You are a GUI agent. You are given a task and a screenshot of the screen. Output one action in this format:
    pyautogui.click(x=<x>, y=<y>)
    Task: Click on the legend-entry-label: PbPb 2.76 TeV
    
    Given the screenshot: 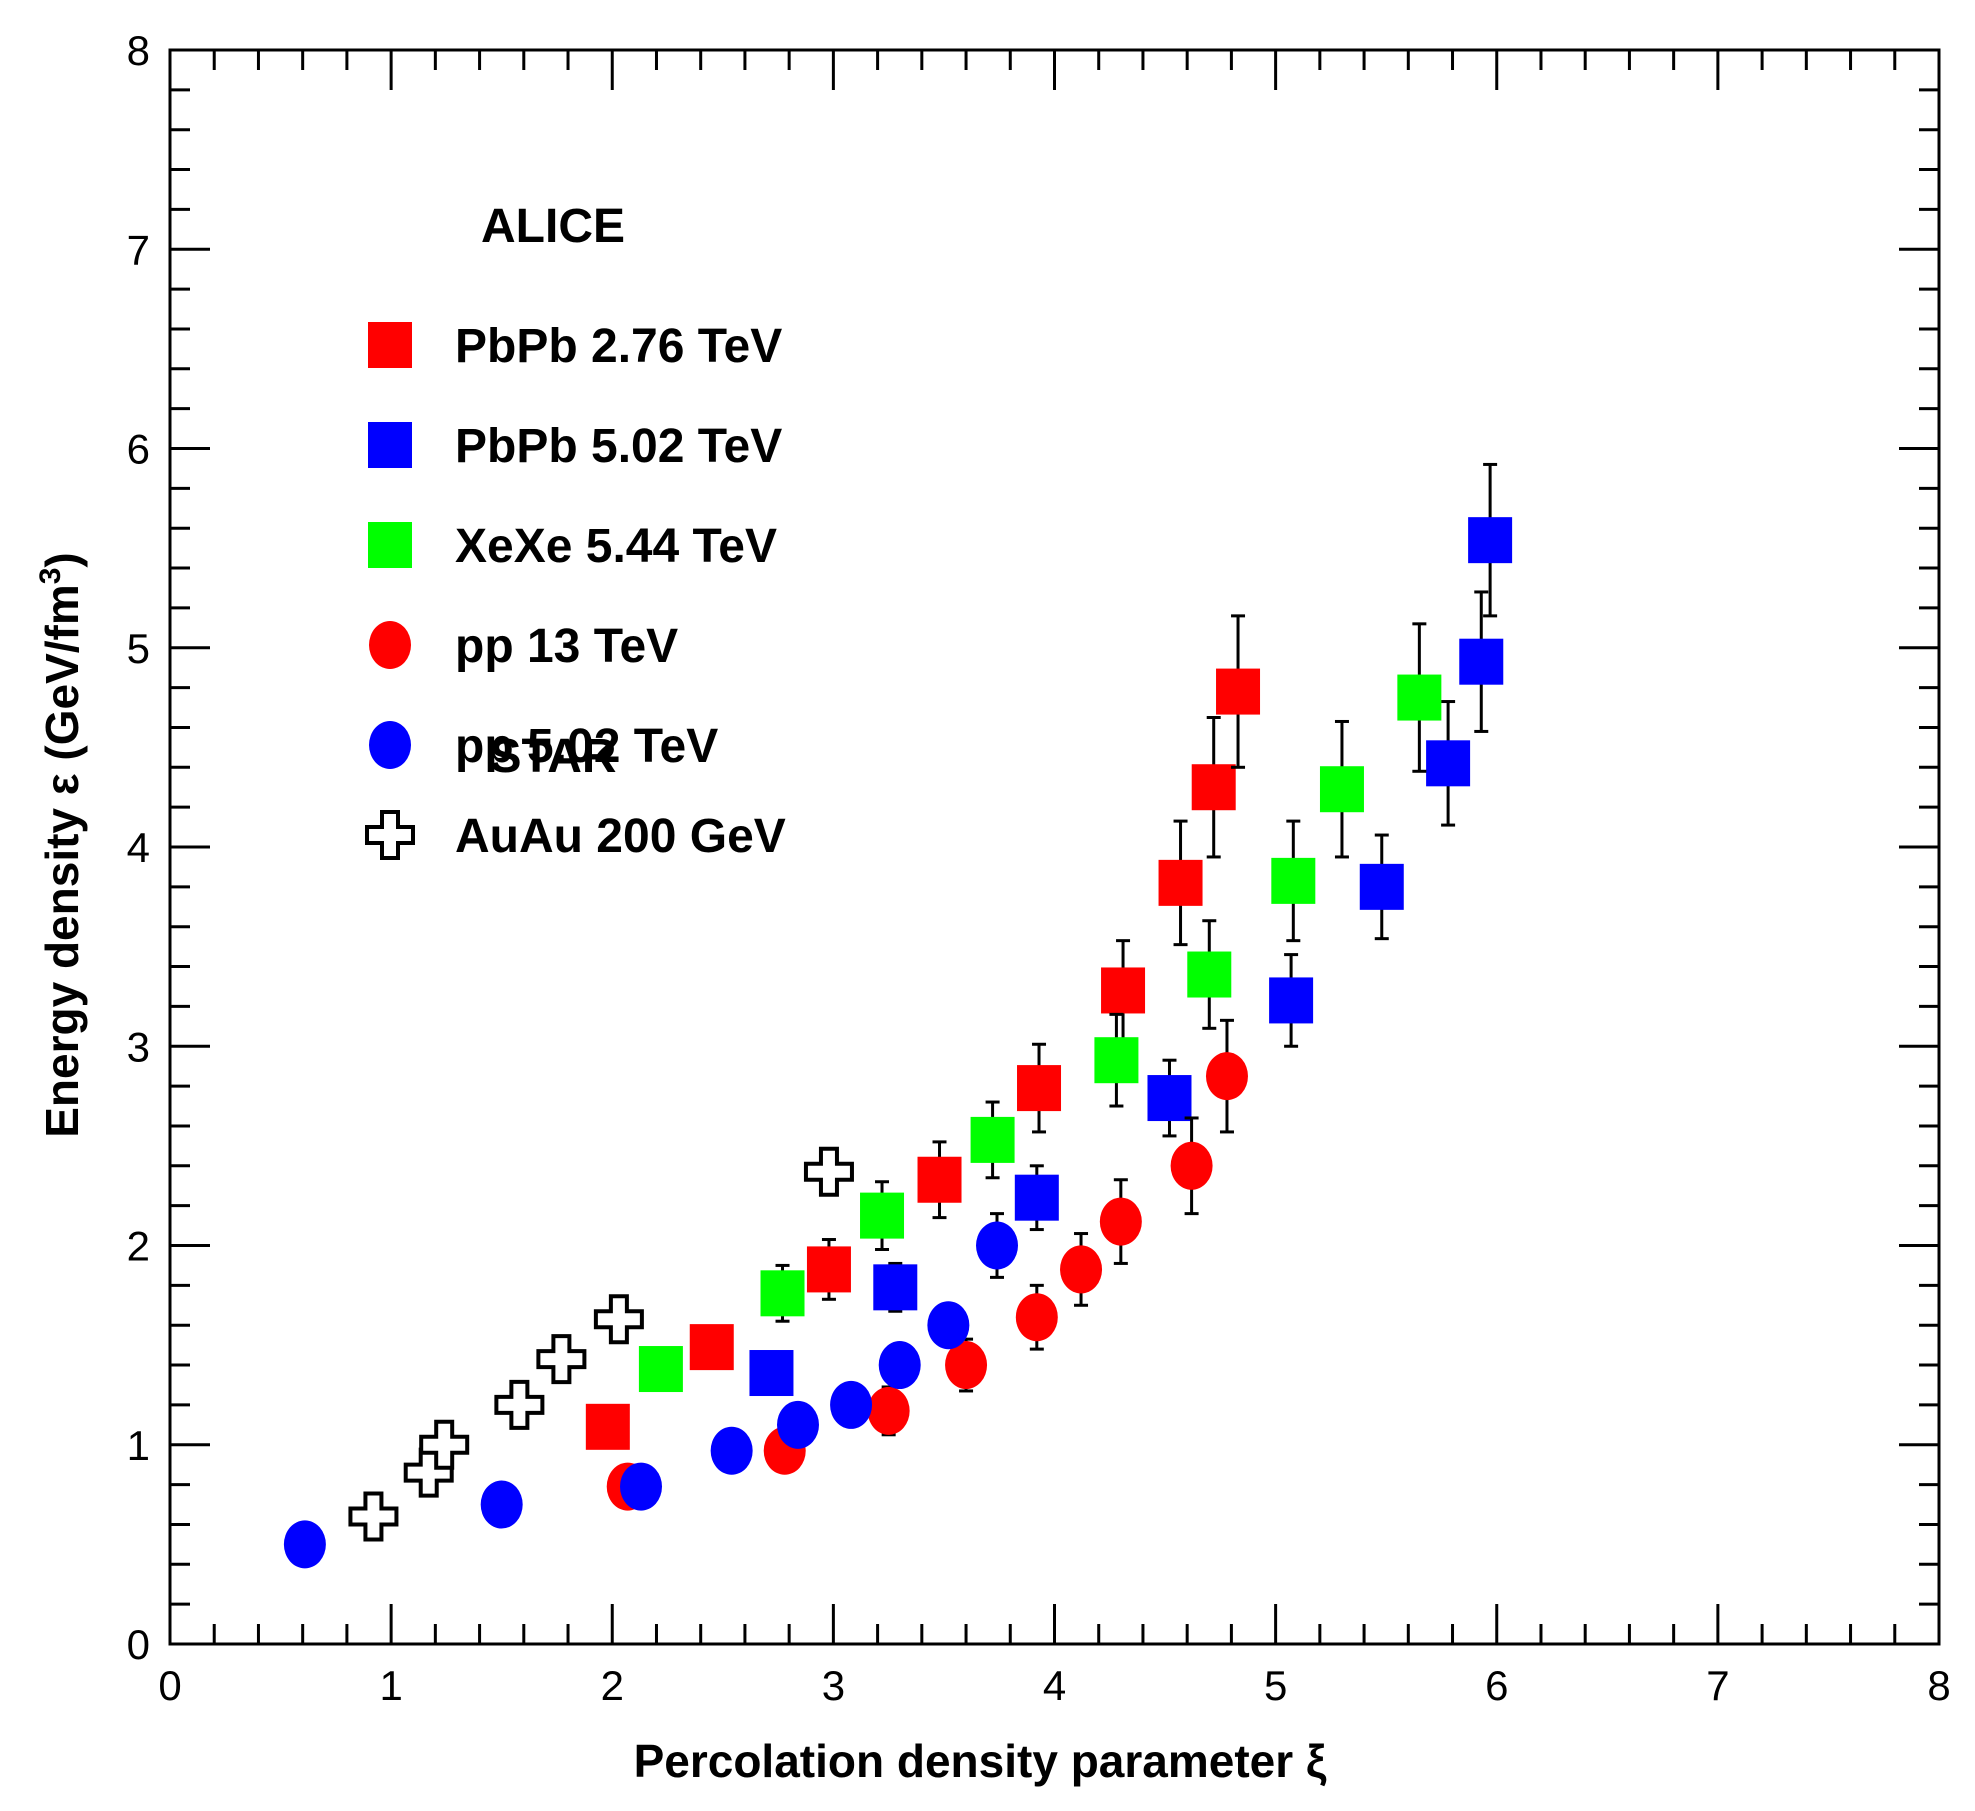 What is the action you would take?
    pyautogui.click(x=618, y=346)
    